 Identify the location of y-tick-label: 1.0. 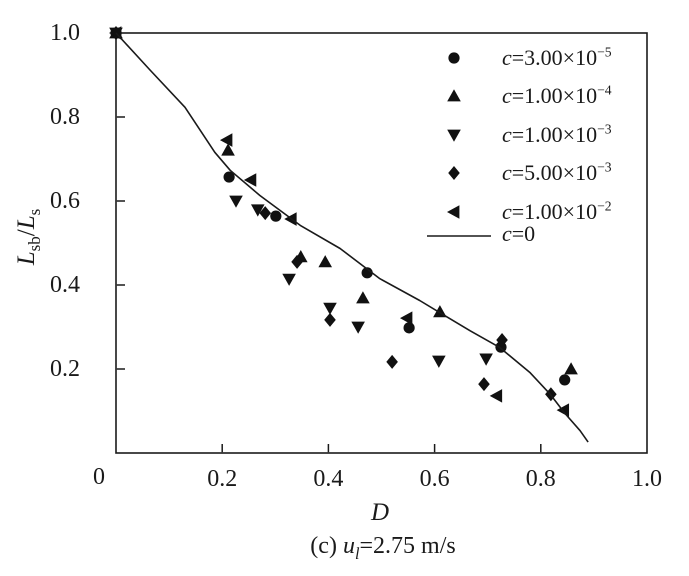
(65, 33).